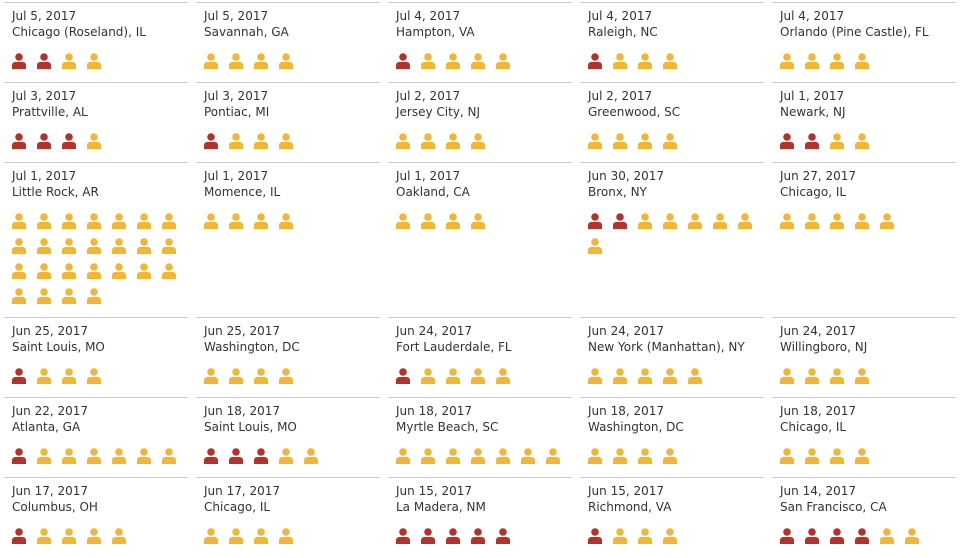  What do you see at coordinates (666, 347) in the screenshot?
I see `incident-place: New York (Manhattan), NY` at bounding box center [666, 347].